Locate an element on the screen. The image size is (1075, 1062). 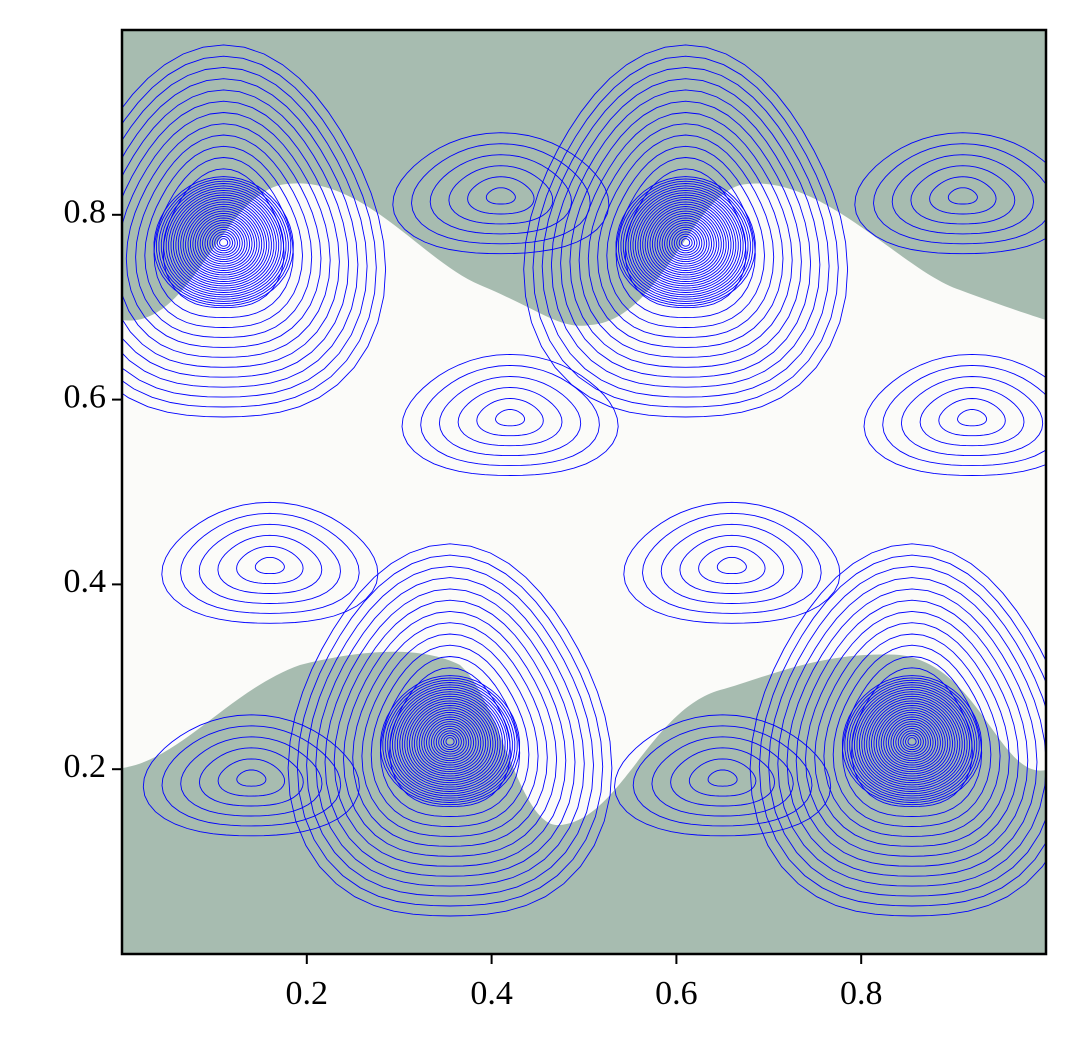
y-tick-label: 0.8 is located at coordinates (85, 212).